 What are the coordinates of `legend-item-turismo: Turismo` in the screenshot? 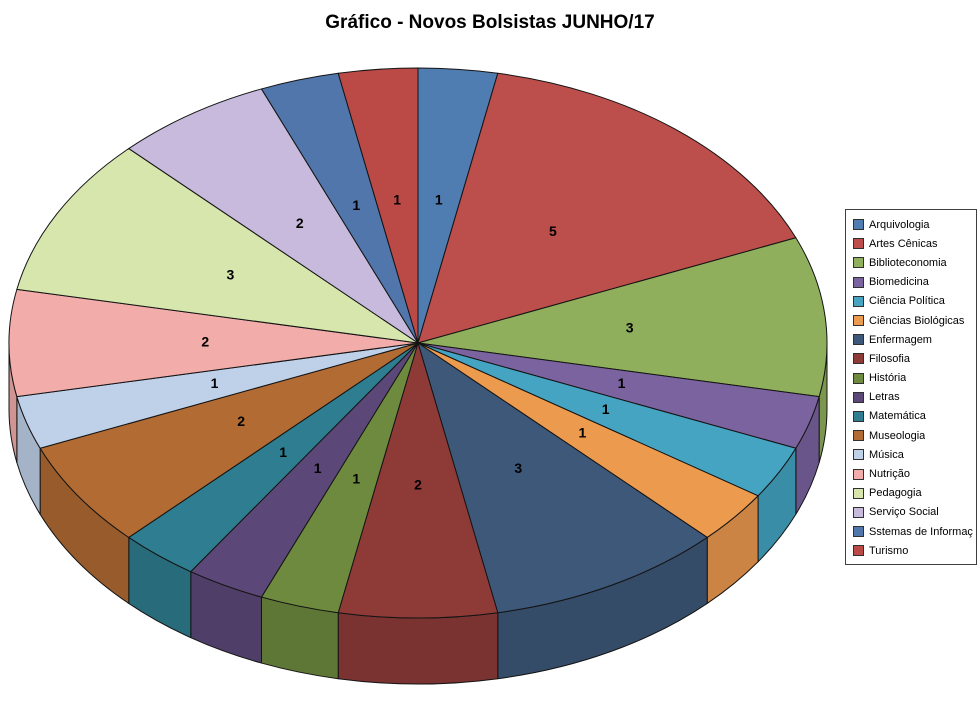 It's located at (913, 550).